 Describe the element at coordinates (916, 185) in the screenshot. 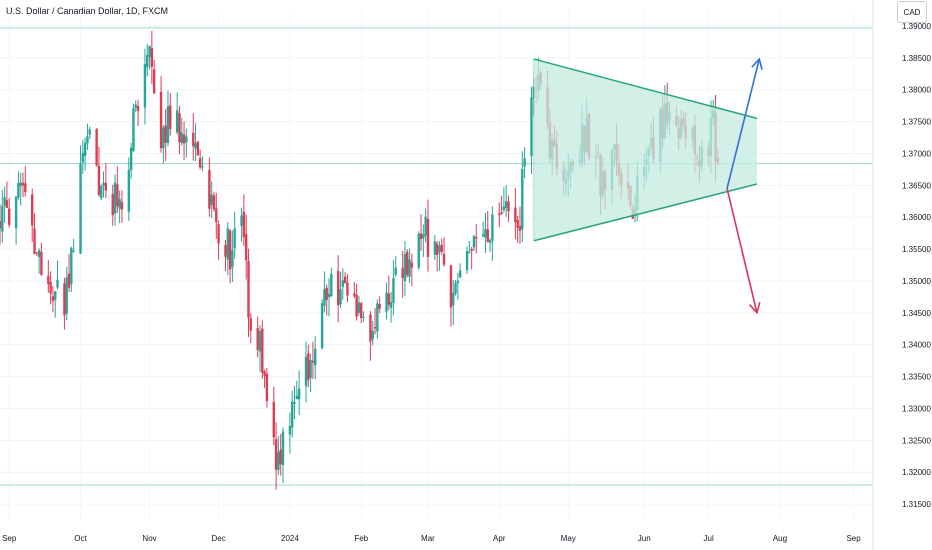

I see `price-tick-label: 1.36500` at that location.